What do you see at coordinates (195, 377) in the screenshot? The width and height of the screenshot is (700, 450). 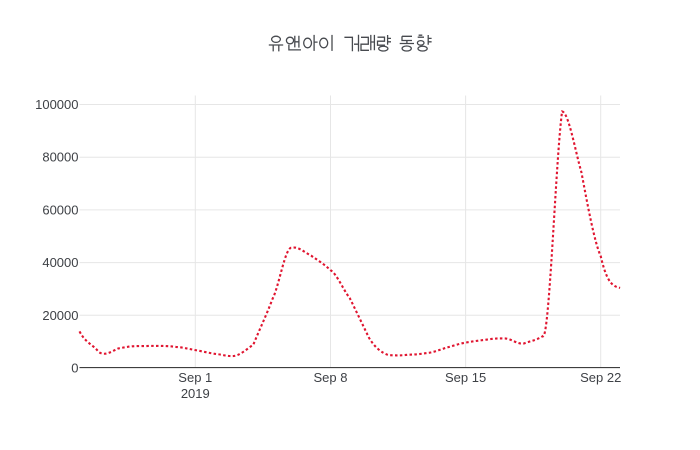 I see `svg-text: Sep 1` at bounding box center [195, 377].